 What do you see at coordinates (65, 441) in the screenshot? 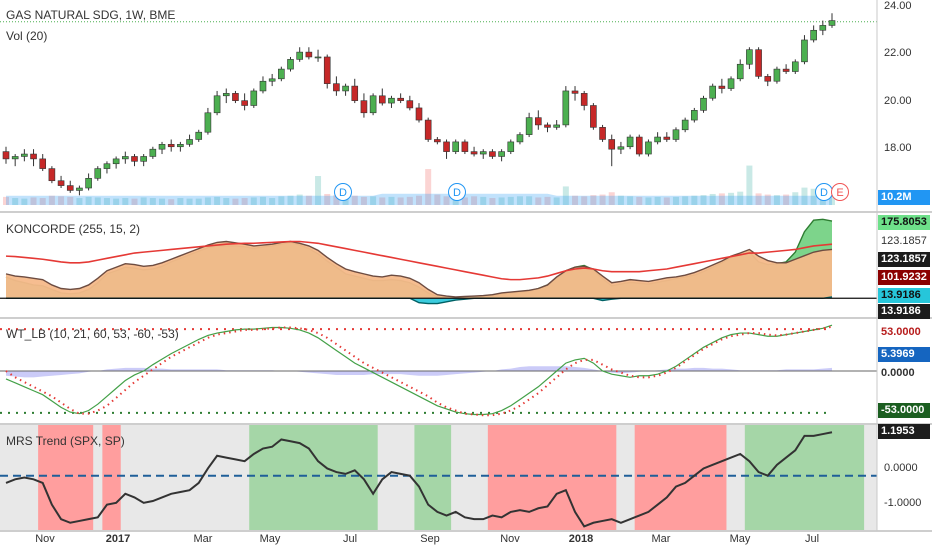
I see `mrs-trend-title: MRS Trend (SPX, SP)` at bounding box center [65, 441].